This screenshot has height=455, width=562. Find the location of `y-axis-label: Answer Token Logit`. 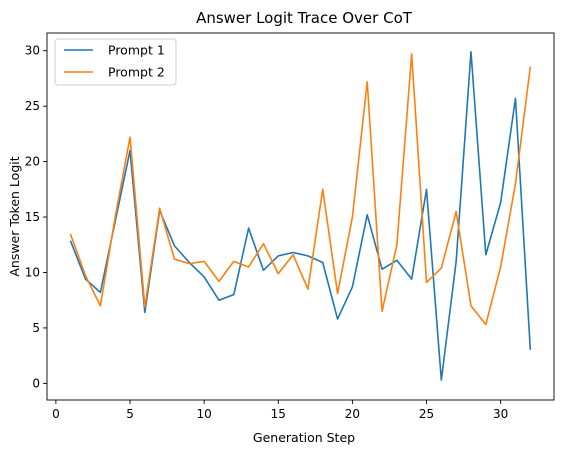

y-axis-label: Answer Token Logit is located at coordinates (14, 216).